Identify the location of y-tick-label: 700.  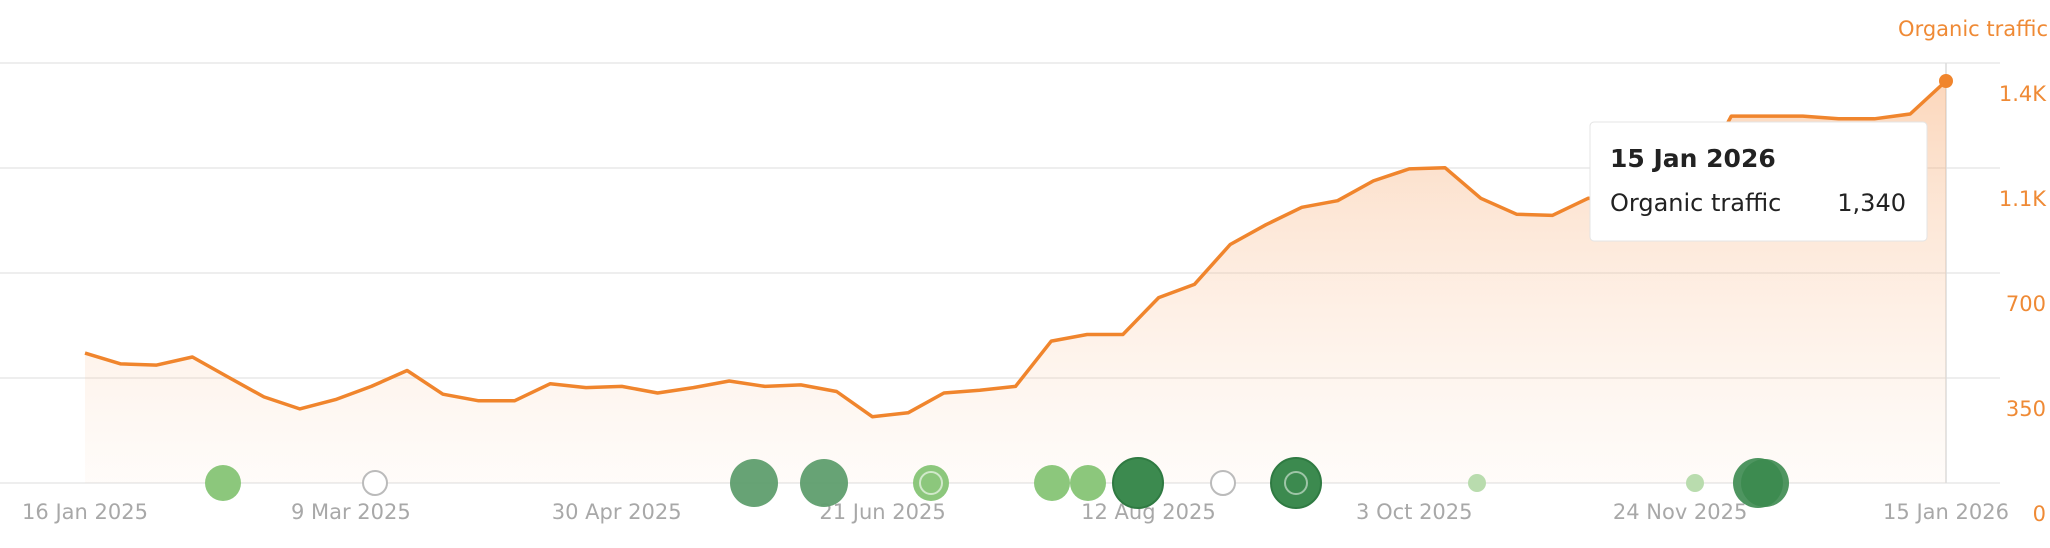
(2026, 304).